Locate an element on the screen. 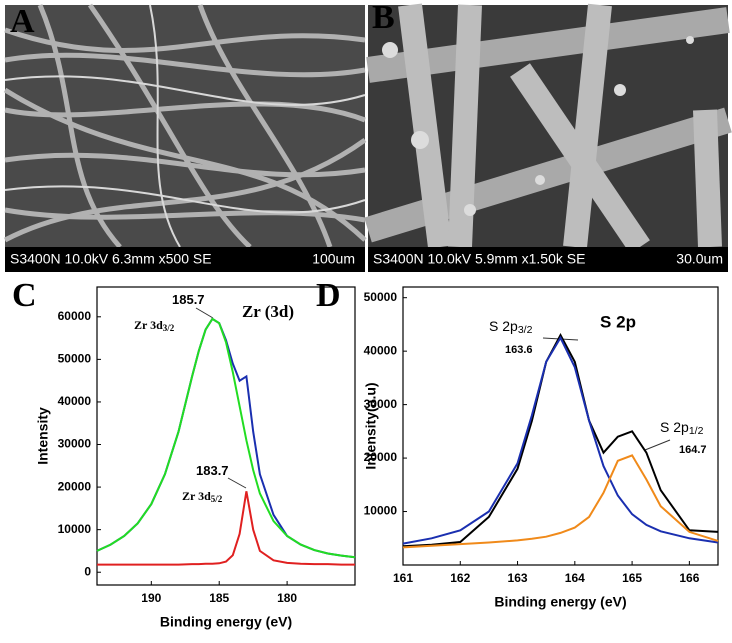 The width and height of the screenshot is (732, 643). y-axis-label: Intensity is located at coordinates (43, 436).